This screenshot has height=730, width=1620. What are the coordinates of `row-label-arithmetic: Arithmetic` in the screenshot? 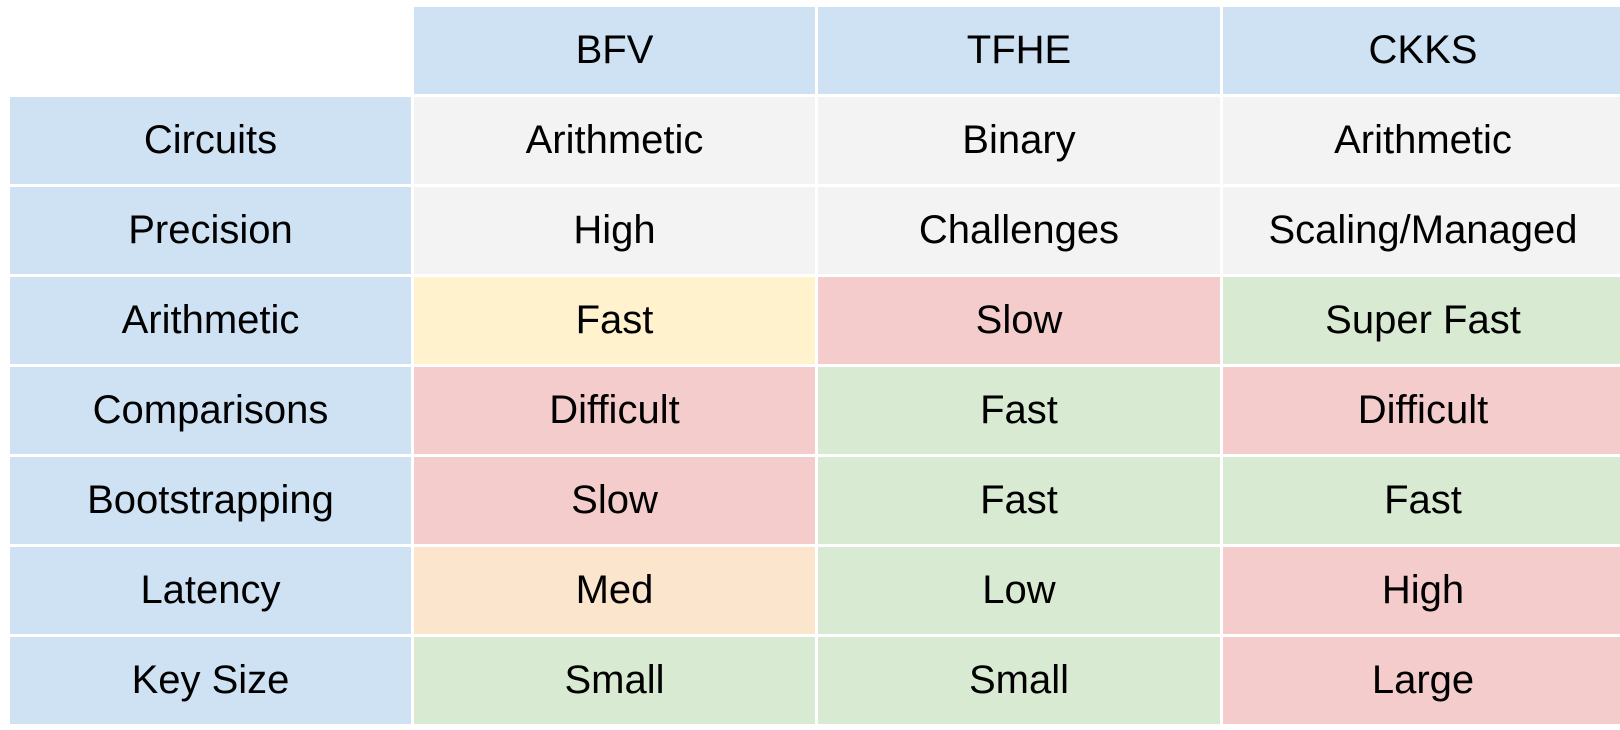 It's located at (210, 320).